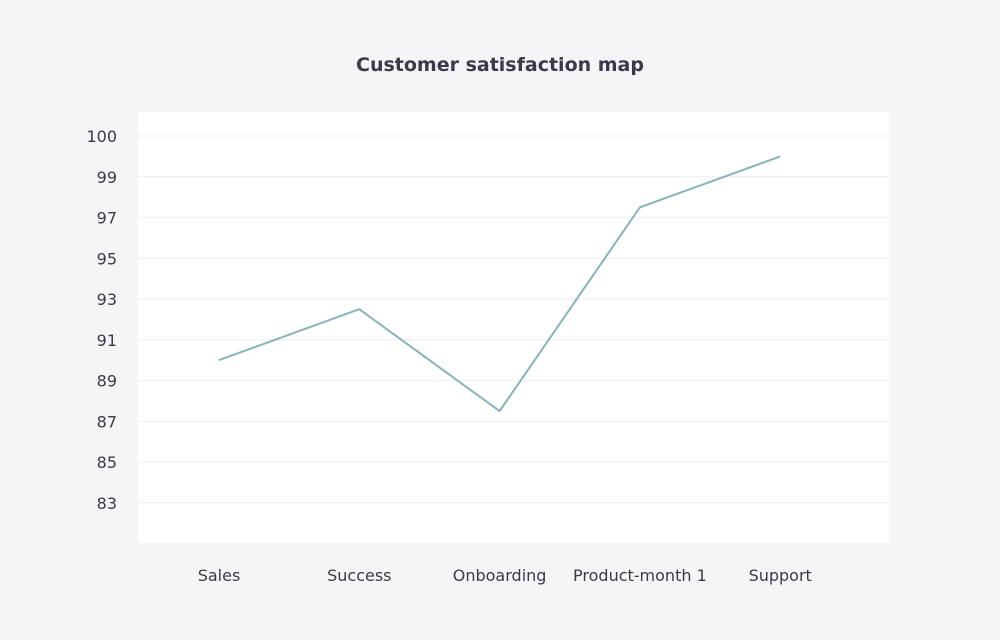  I want to click on y-tick-label: 95, so click(107, 258).